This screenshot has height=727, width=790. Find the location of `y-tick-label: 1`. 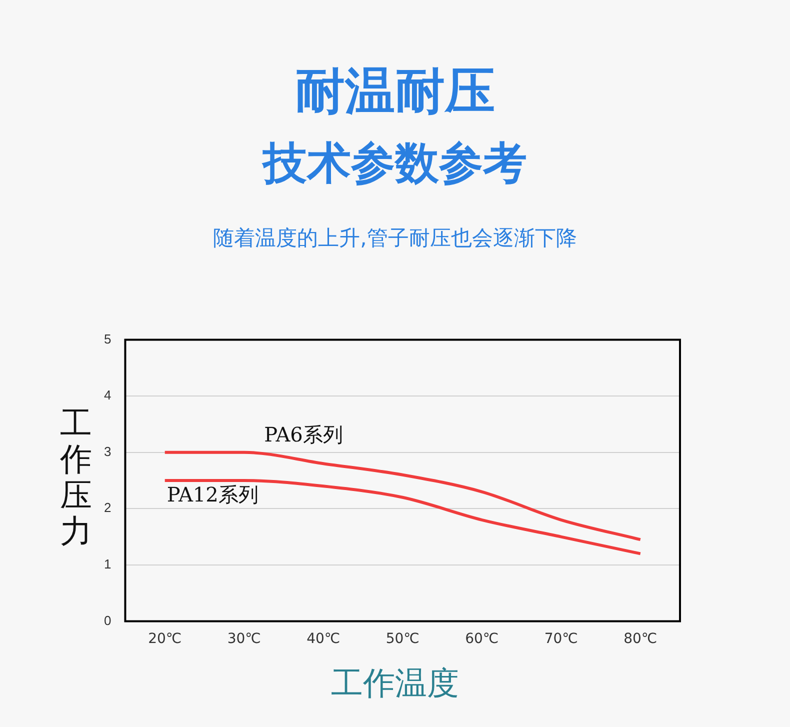

y-tick-label: 1 is located at coordinates (108, 564).